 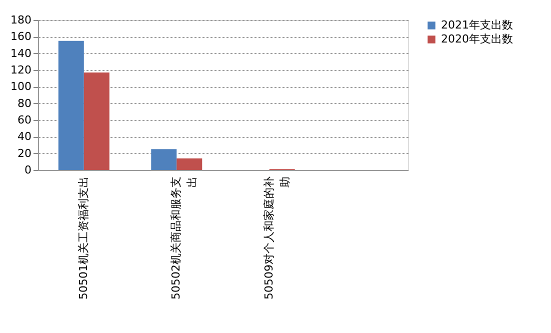 What do you see at coordinates (25, 120) in the screenshot?
I see `y-tick-label: 60` at bounding box center [25, 120].